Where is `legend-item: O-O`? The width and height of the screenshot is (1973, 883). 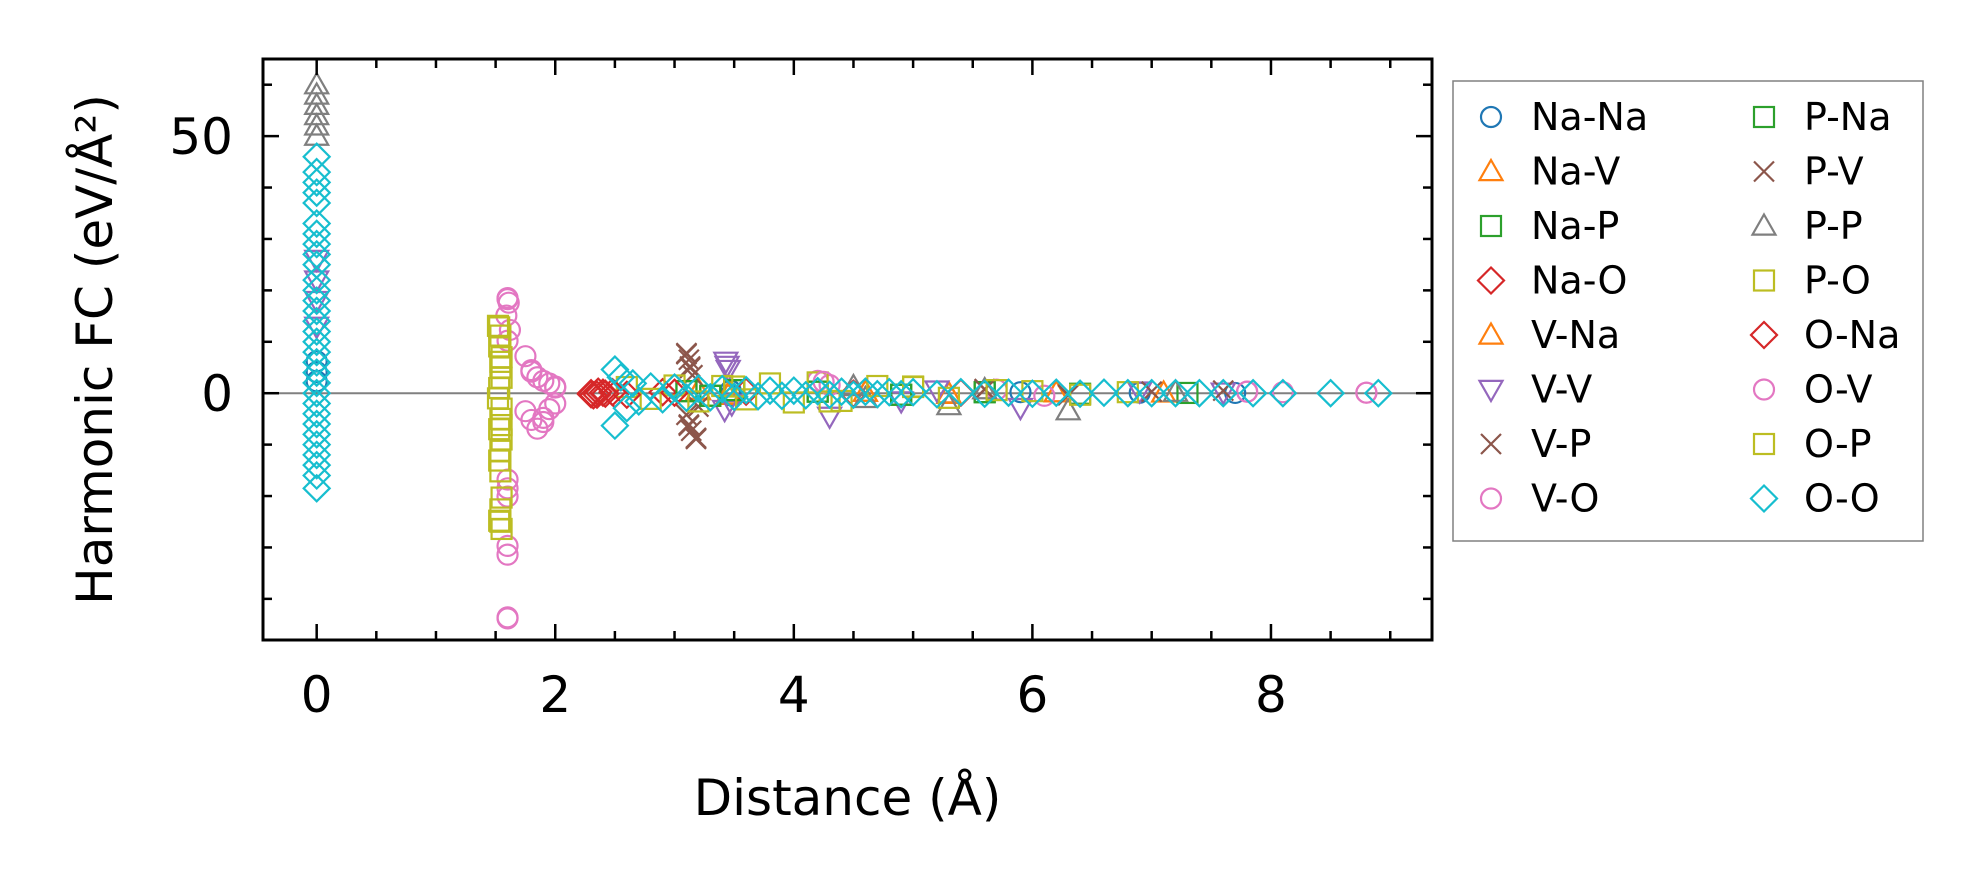 legend-item: O-O is located at coordinates (1814, 499).